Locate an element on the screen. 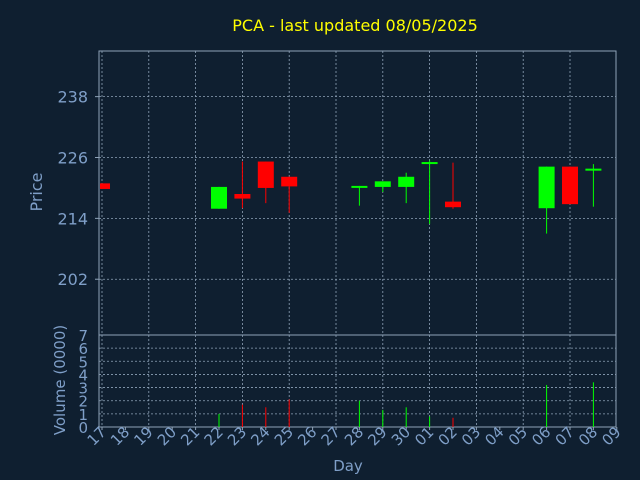 This screenshot has height=480, width=640. x-axis-label: Day is located at coordinates (348, 466).